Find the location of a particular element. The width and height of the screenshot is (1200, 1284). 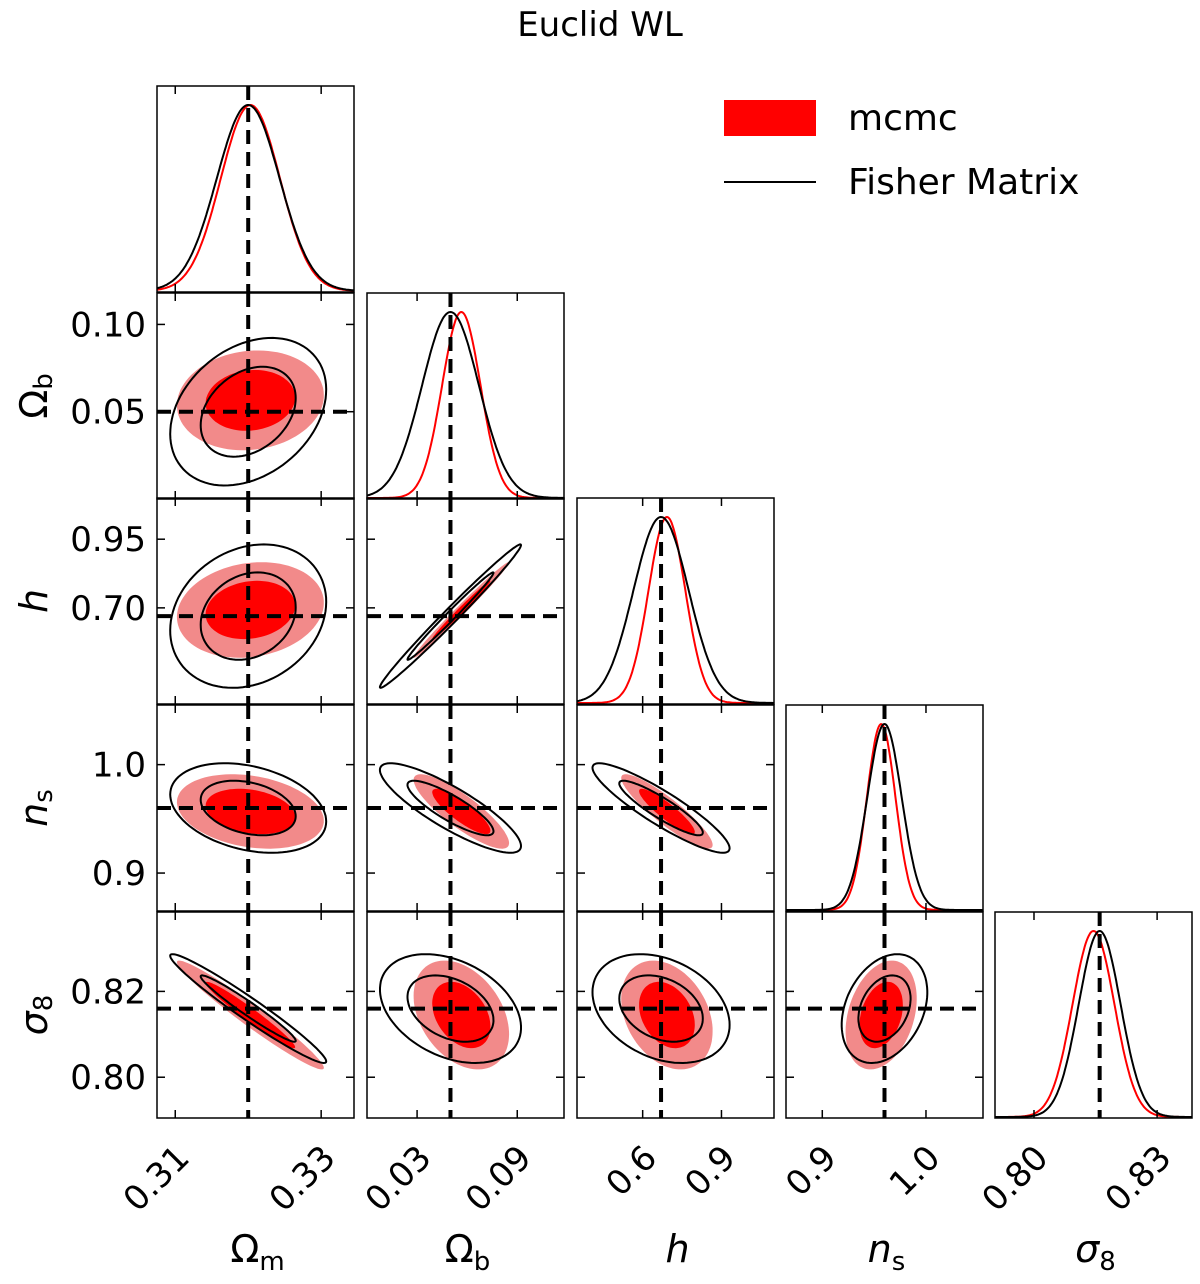

legend-label-mcmc: mcmc is located at coordinates (903, 118).